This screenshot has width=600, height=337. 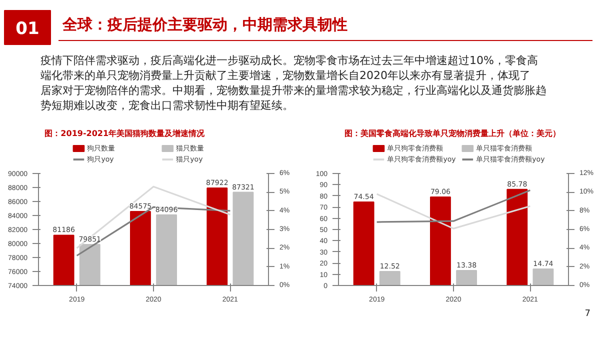 I want to click on text: 01, so click(x=28, y=29).